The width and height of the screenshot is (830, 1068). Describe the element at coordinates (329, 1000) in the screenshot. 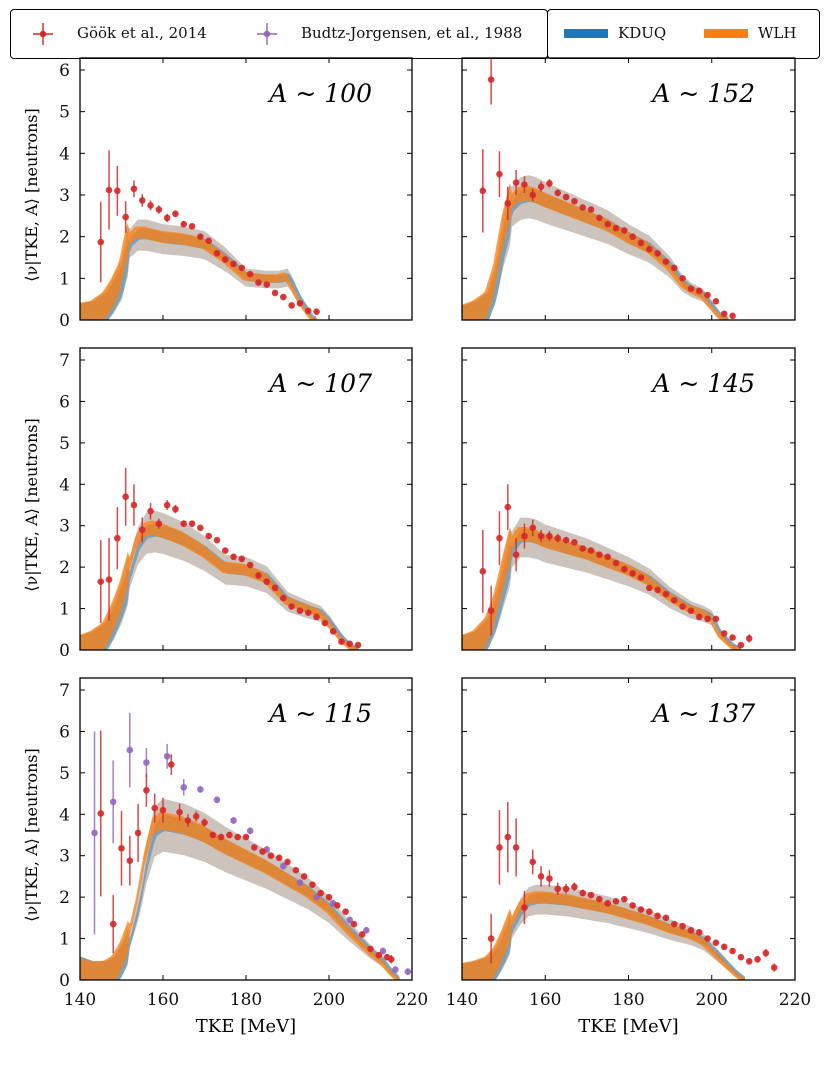

I see `x-tick-label: 200` at that location.